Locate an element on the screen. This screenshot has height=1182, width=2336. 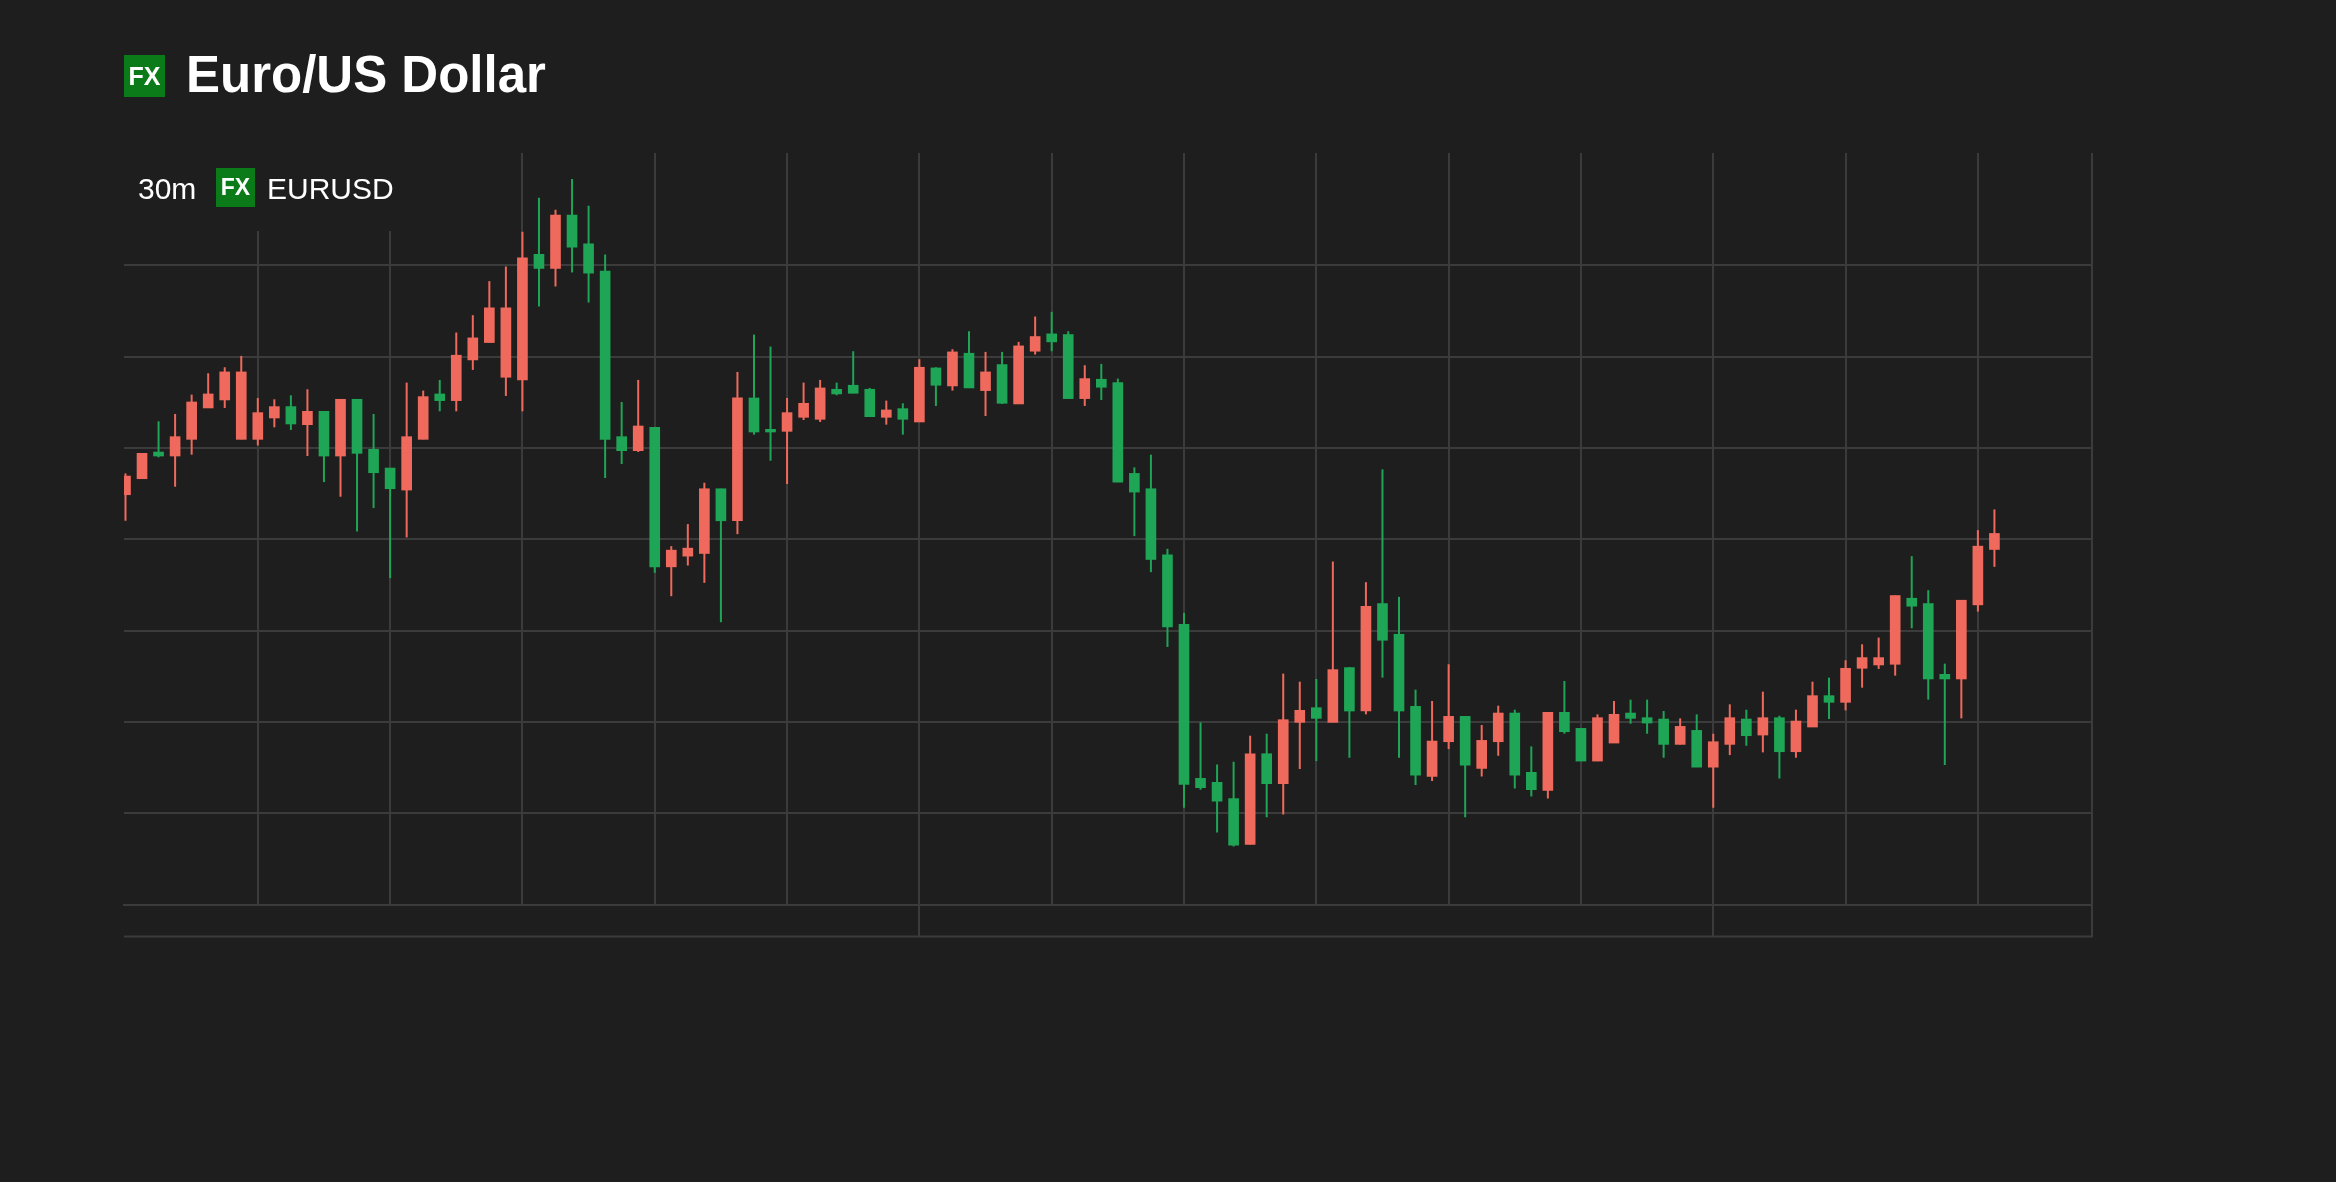
annotation: FX is located at coordinates (235, 187).